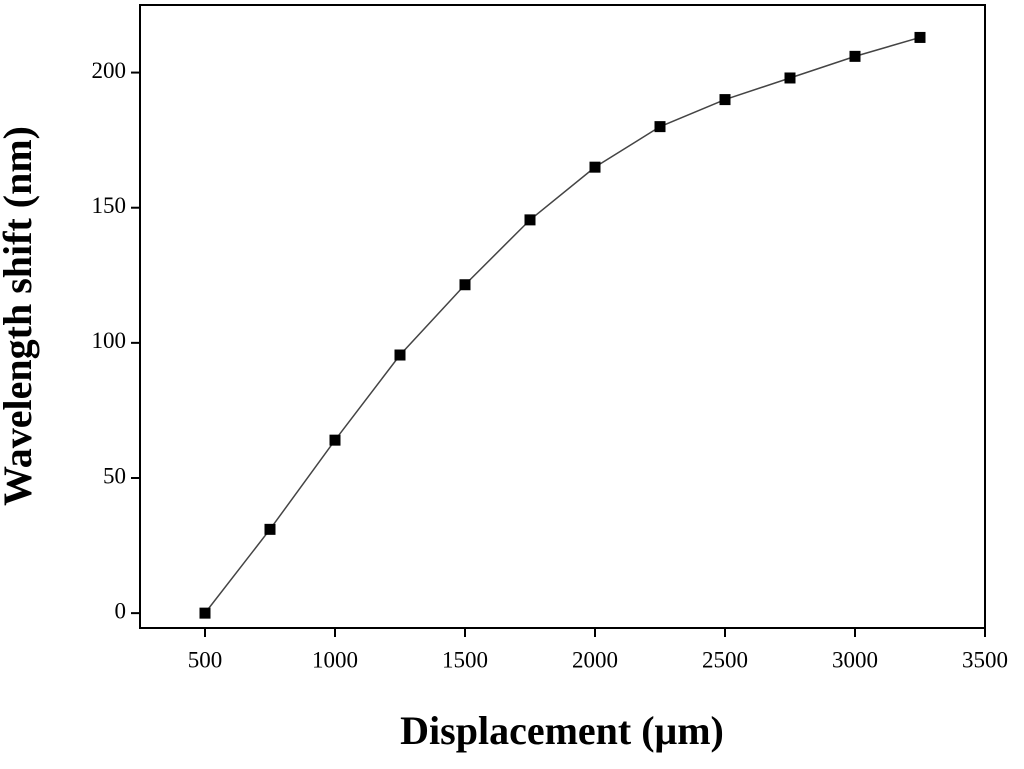 The image size is (1024, 769). What do you see at coordinates (985, 659) in the screenshot?
I see `x-tick-label: 3500` at bounding box center [985, 659].